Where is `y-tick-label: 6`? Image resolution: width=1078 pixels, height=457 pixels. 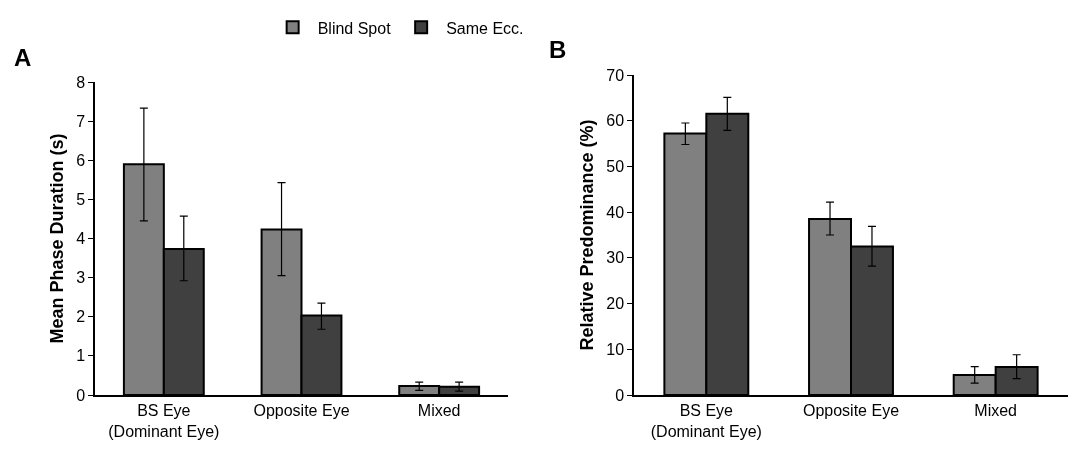 y-tick-label: 6 is located at coordinates (81, 160).